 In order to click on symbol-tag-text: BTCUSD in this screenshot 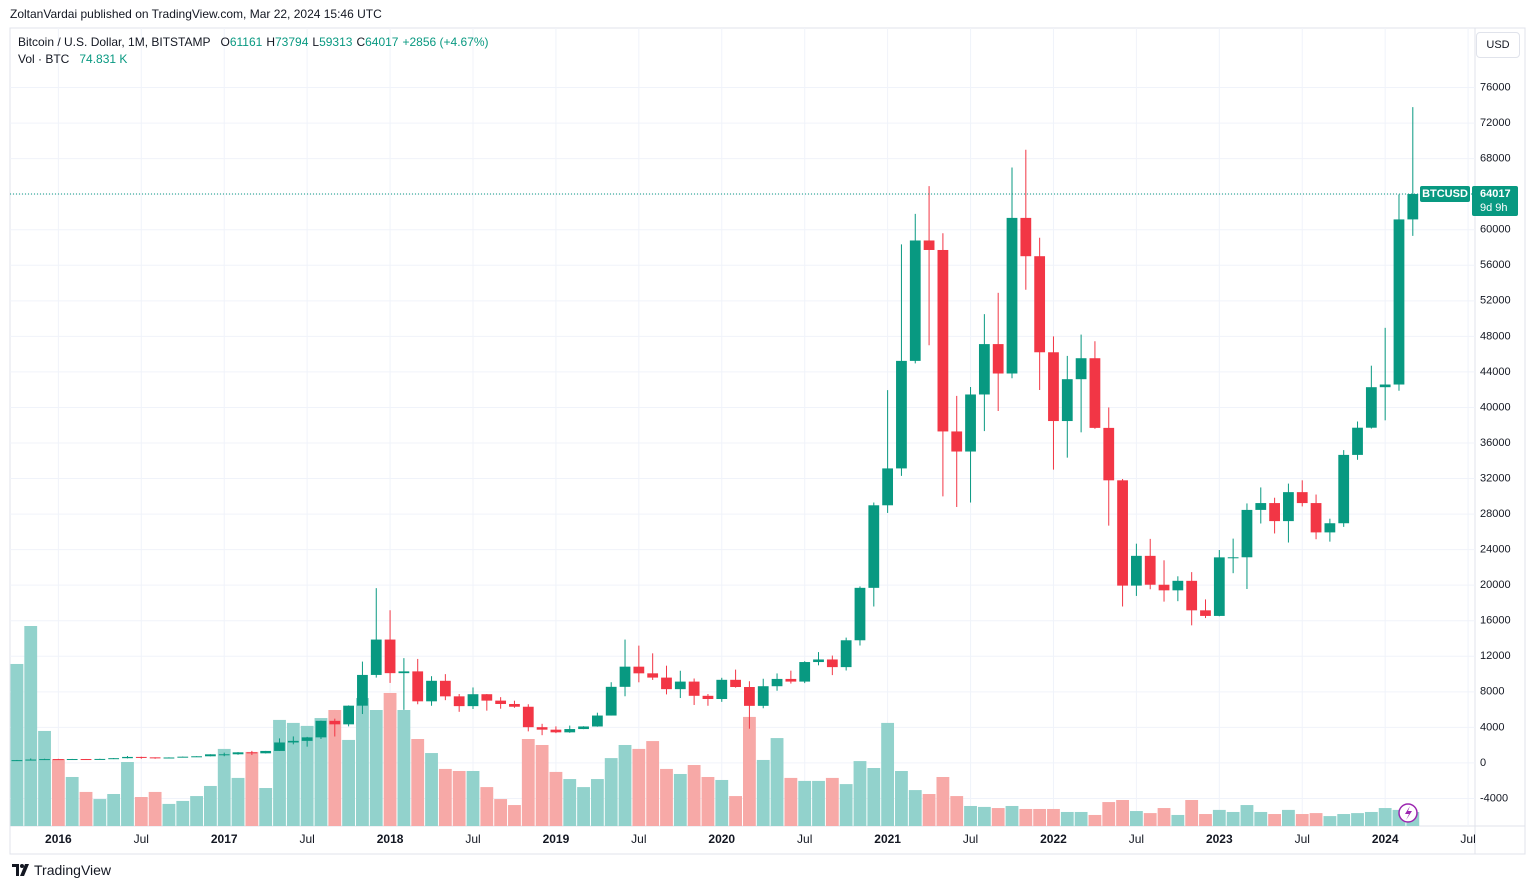, I will do `click(1445, 194)`.